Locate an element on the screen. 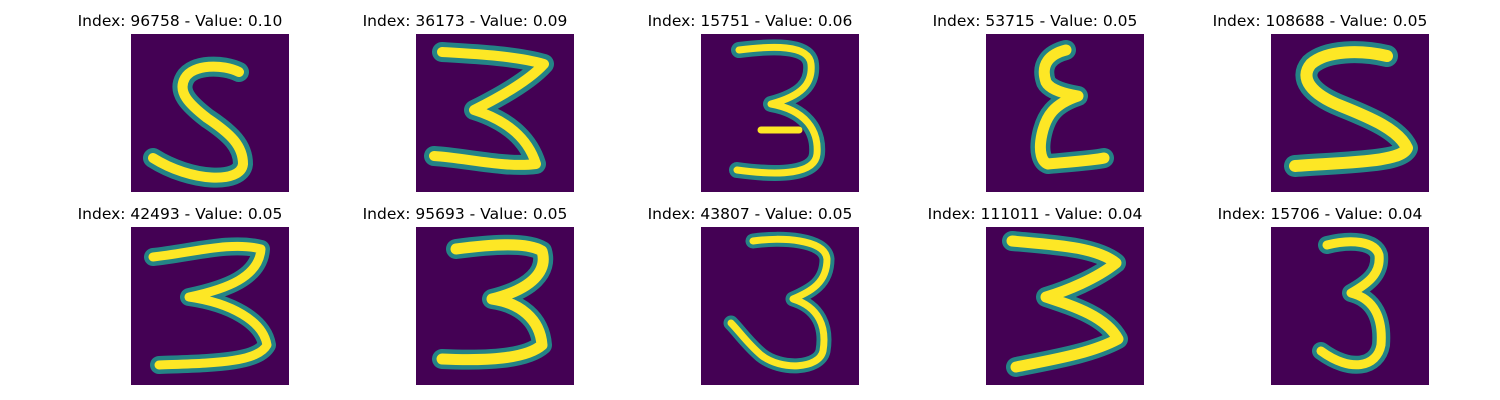  panel-1: Index: 96758 - Value: 0.10 is located at coordinates (180, 96).